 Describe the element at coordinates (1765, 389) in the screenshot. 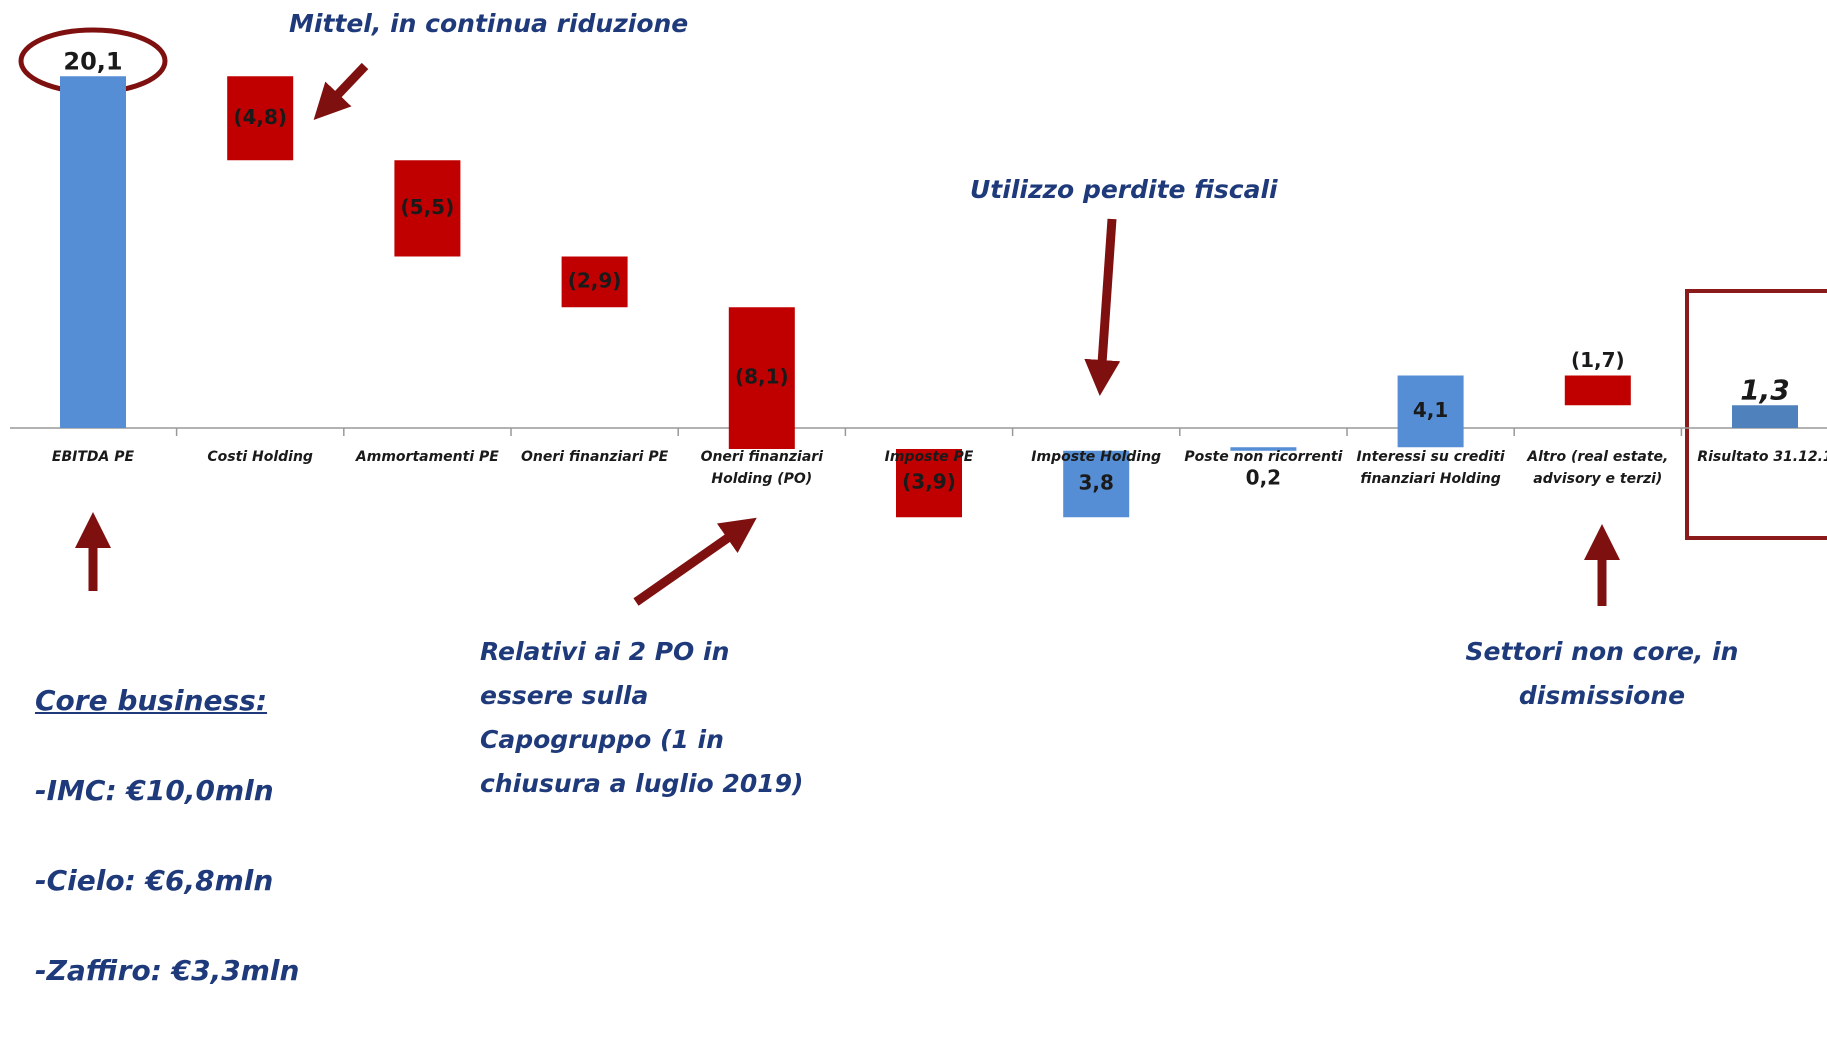

I see `value-label: 1,3` at that location.